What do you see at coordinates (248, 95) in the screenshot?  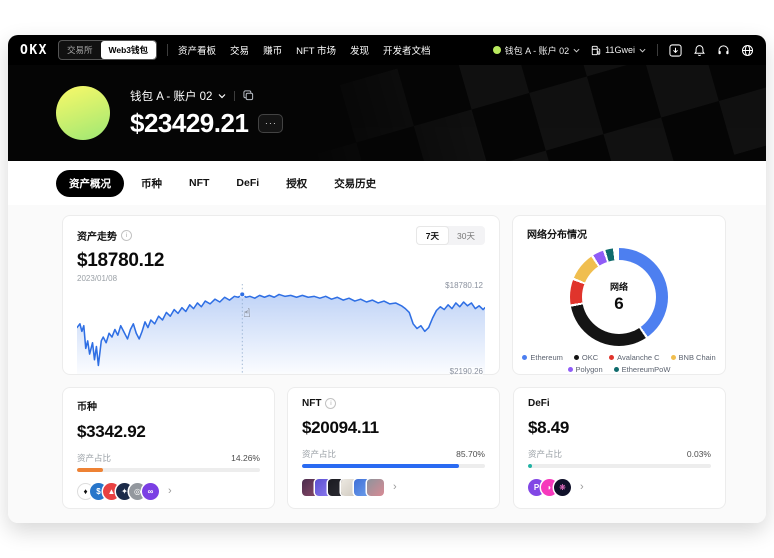 I see `copy-address-icon` at bounding box center [248, 95].